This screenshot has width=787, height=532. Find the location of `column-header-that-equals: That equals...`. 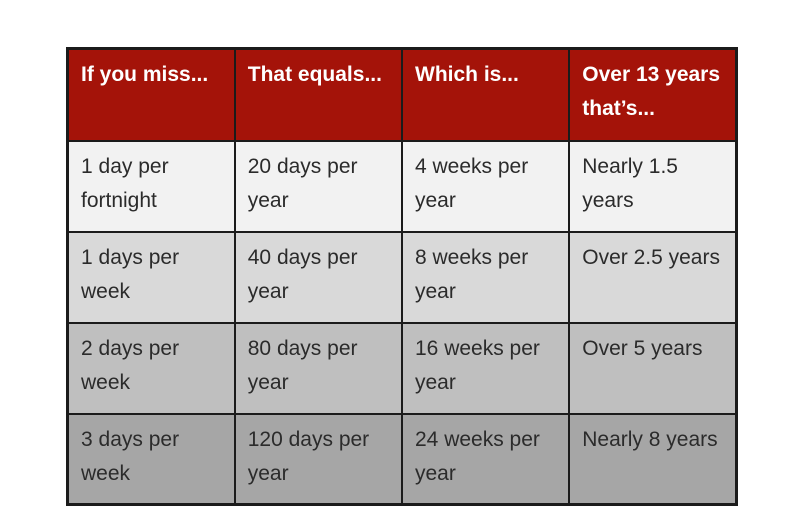

column-header-that-equals: That equals... is located at coordinates (318, 94).